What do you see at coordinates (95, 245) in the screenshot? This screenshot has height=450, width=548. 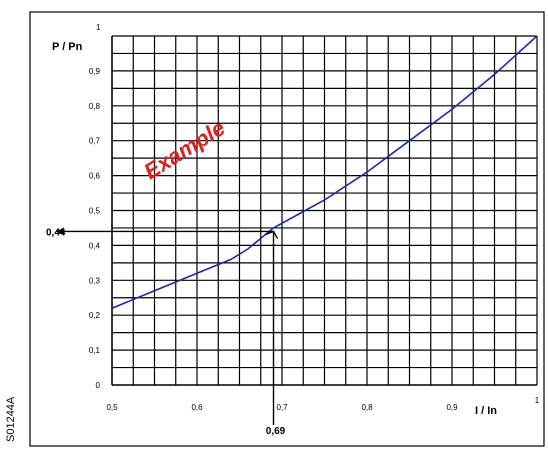 I see `y-tick-label: 0,4` at bounding box center [95, 245].